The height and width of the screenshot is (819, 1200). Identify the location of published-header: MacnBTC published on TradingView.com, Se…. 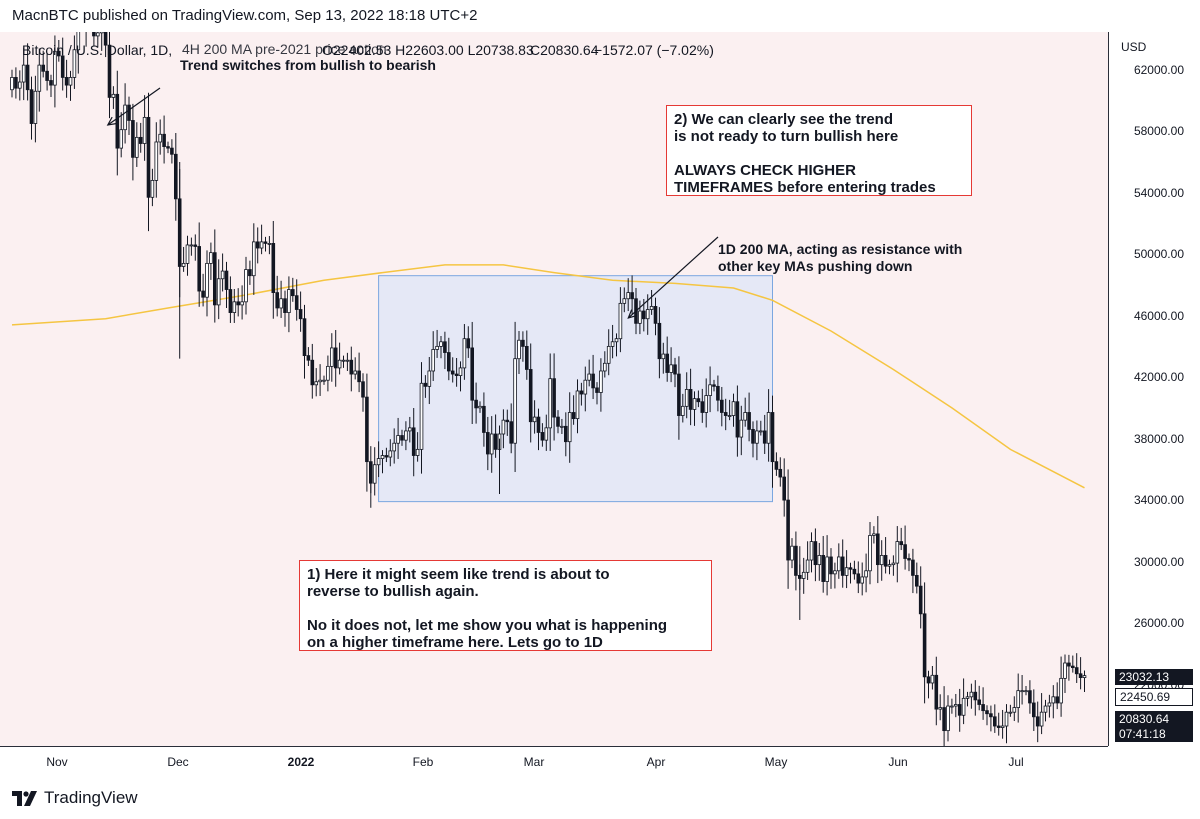
(600, 16).